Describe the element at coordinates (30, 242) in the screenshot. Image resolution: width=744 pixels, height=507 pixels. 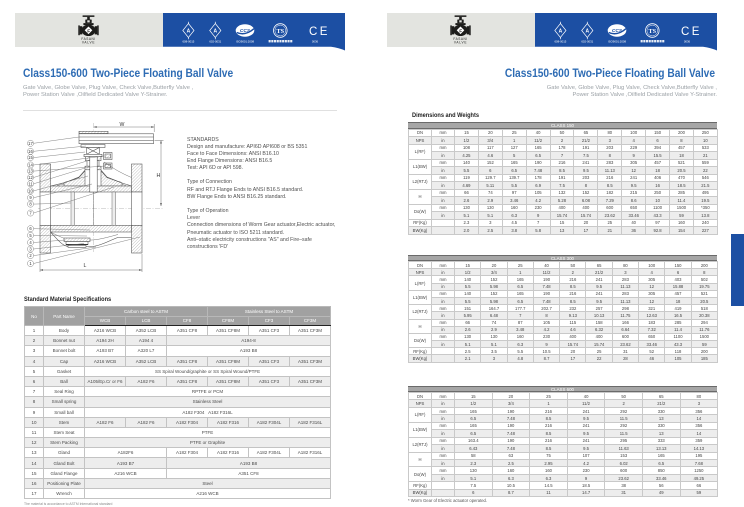
I see `svg-text: 4` at that location.